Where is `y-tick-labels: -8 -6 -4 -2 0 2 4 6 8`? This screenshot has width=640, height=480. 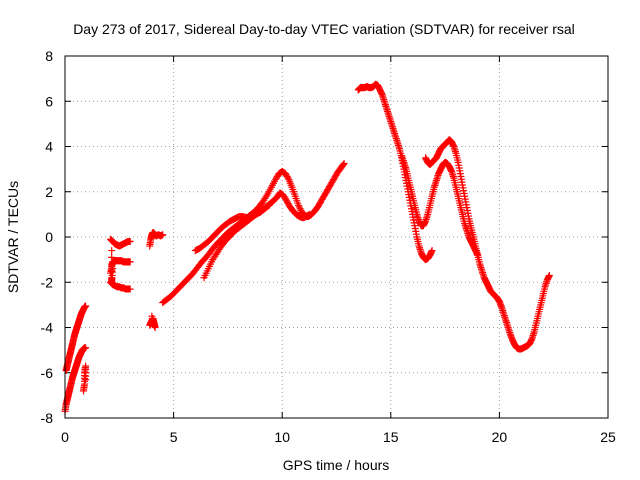 y-tick-labels: -8 -6 -4 -2 0 2 4 6 8 is located at coordinates (47, 237).